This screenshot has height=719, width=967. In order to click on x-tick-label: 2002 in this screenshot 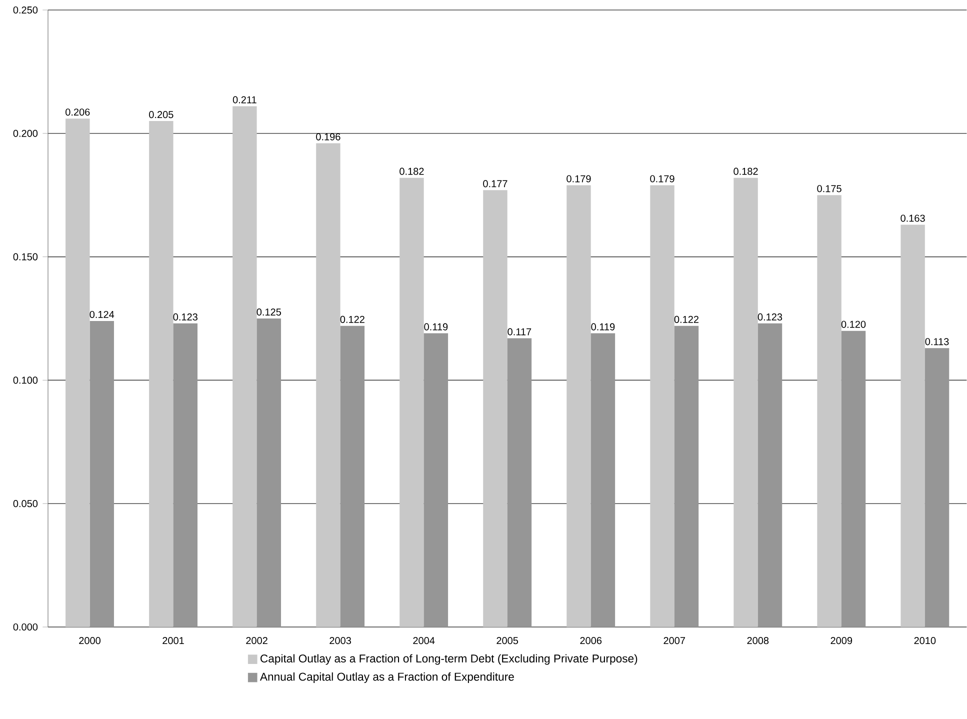, I will do `click(257, 640)`.